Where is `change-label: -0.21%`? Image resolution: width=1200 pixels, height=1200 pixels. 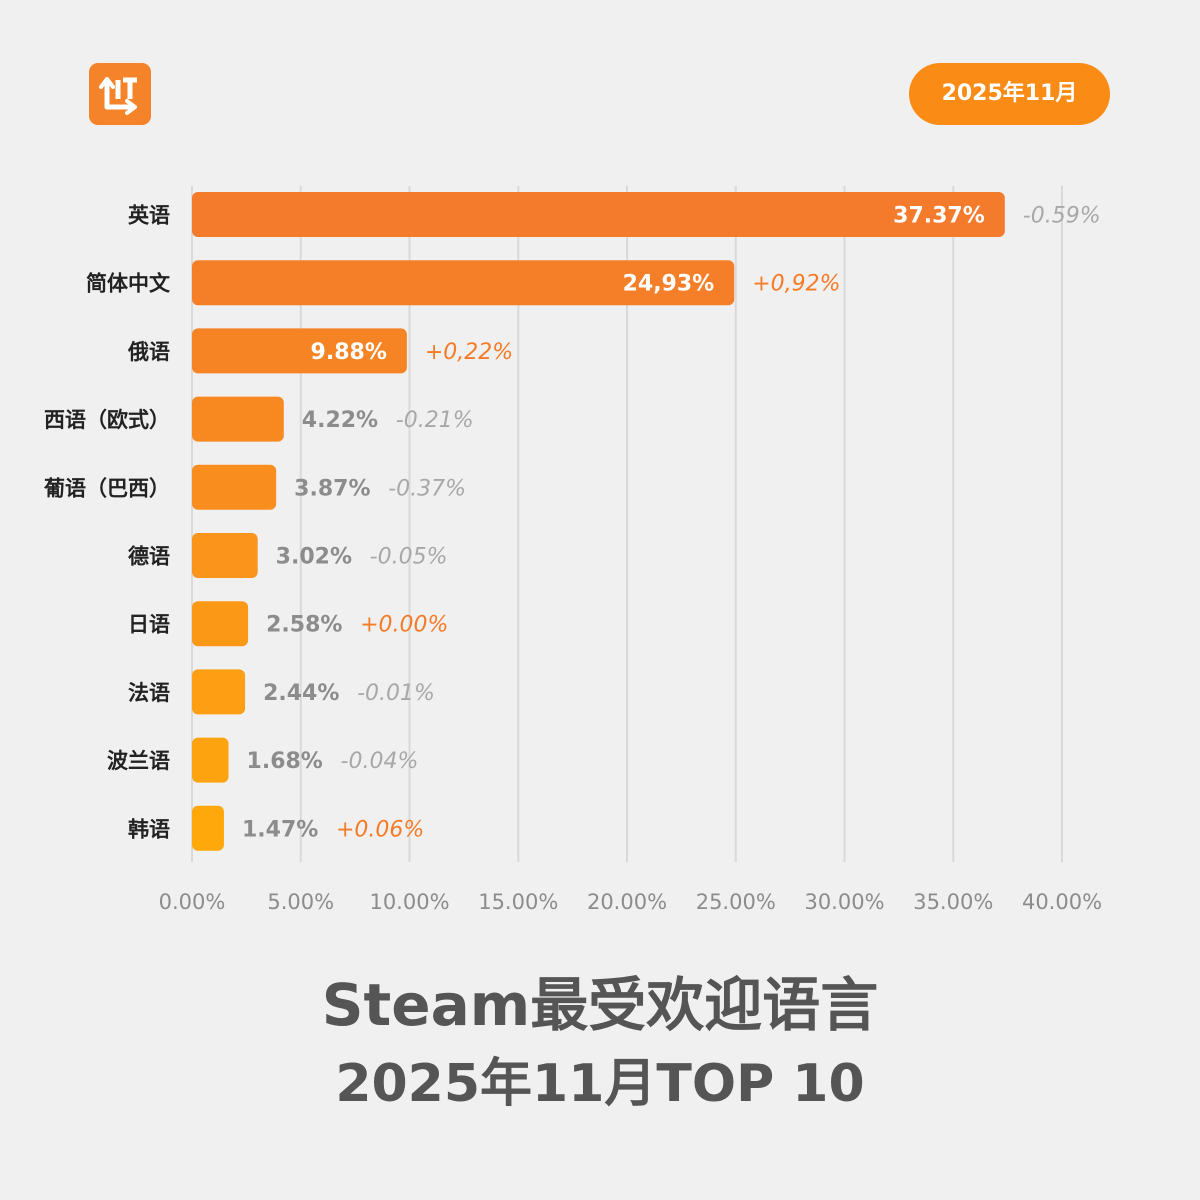
change-label: -0.21% is located at coordinates (435, 420).